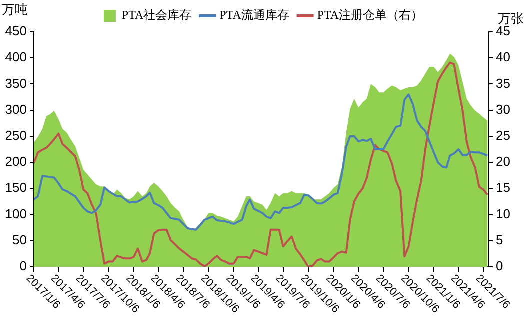  Describe the element at coordinates (370, 15) in the screenshot. I see `legend-label: PTA注册仓单（右）` at that location.